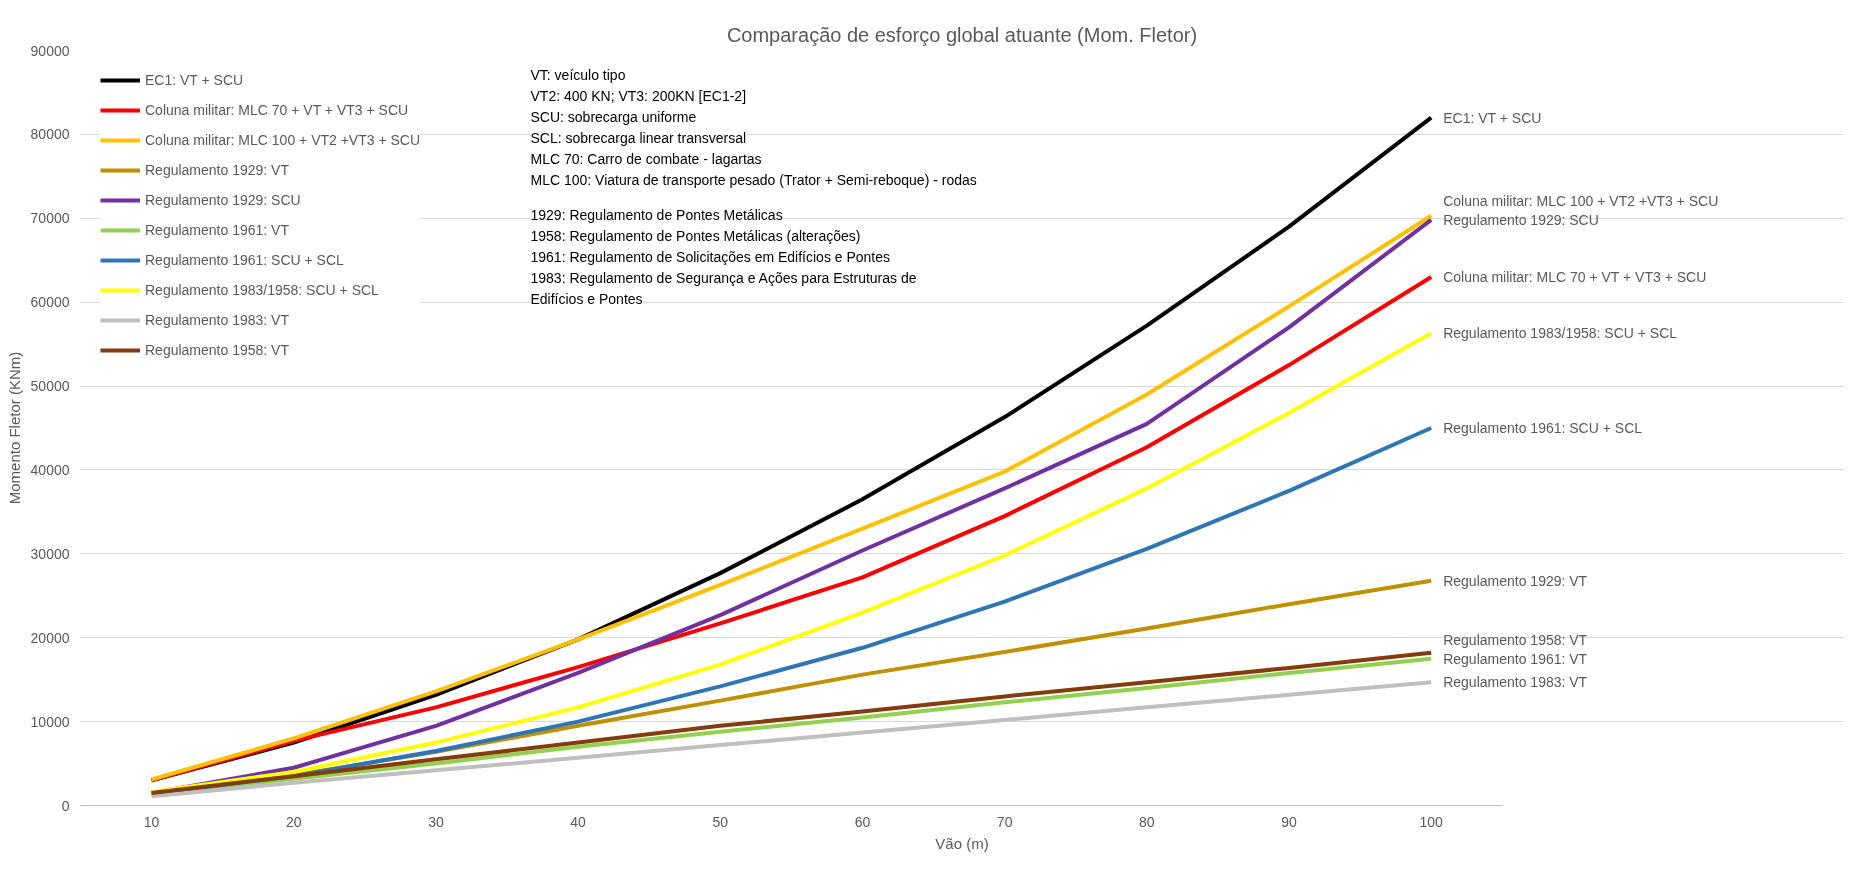 The width and height of the screenshot is (1863, 875). What do you see at coordinates (436, 821) in the screenshot?
I see `x-tick-label: 30` at bounding box center [436, 821].